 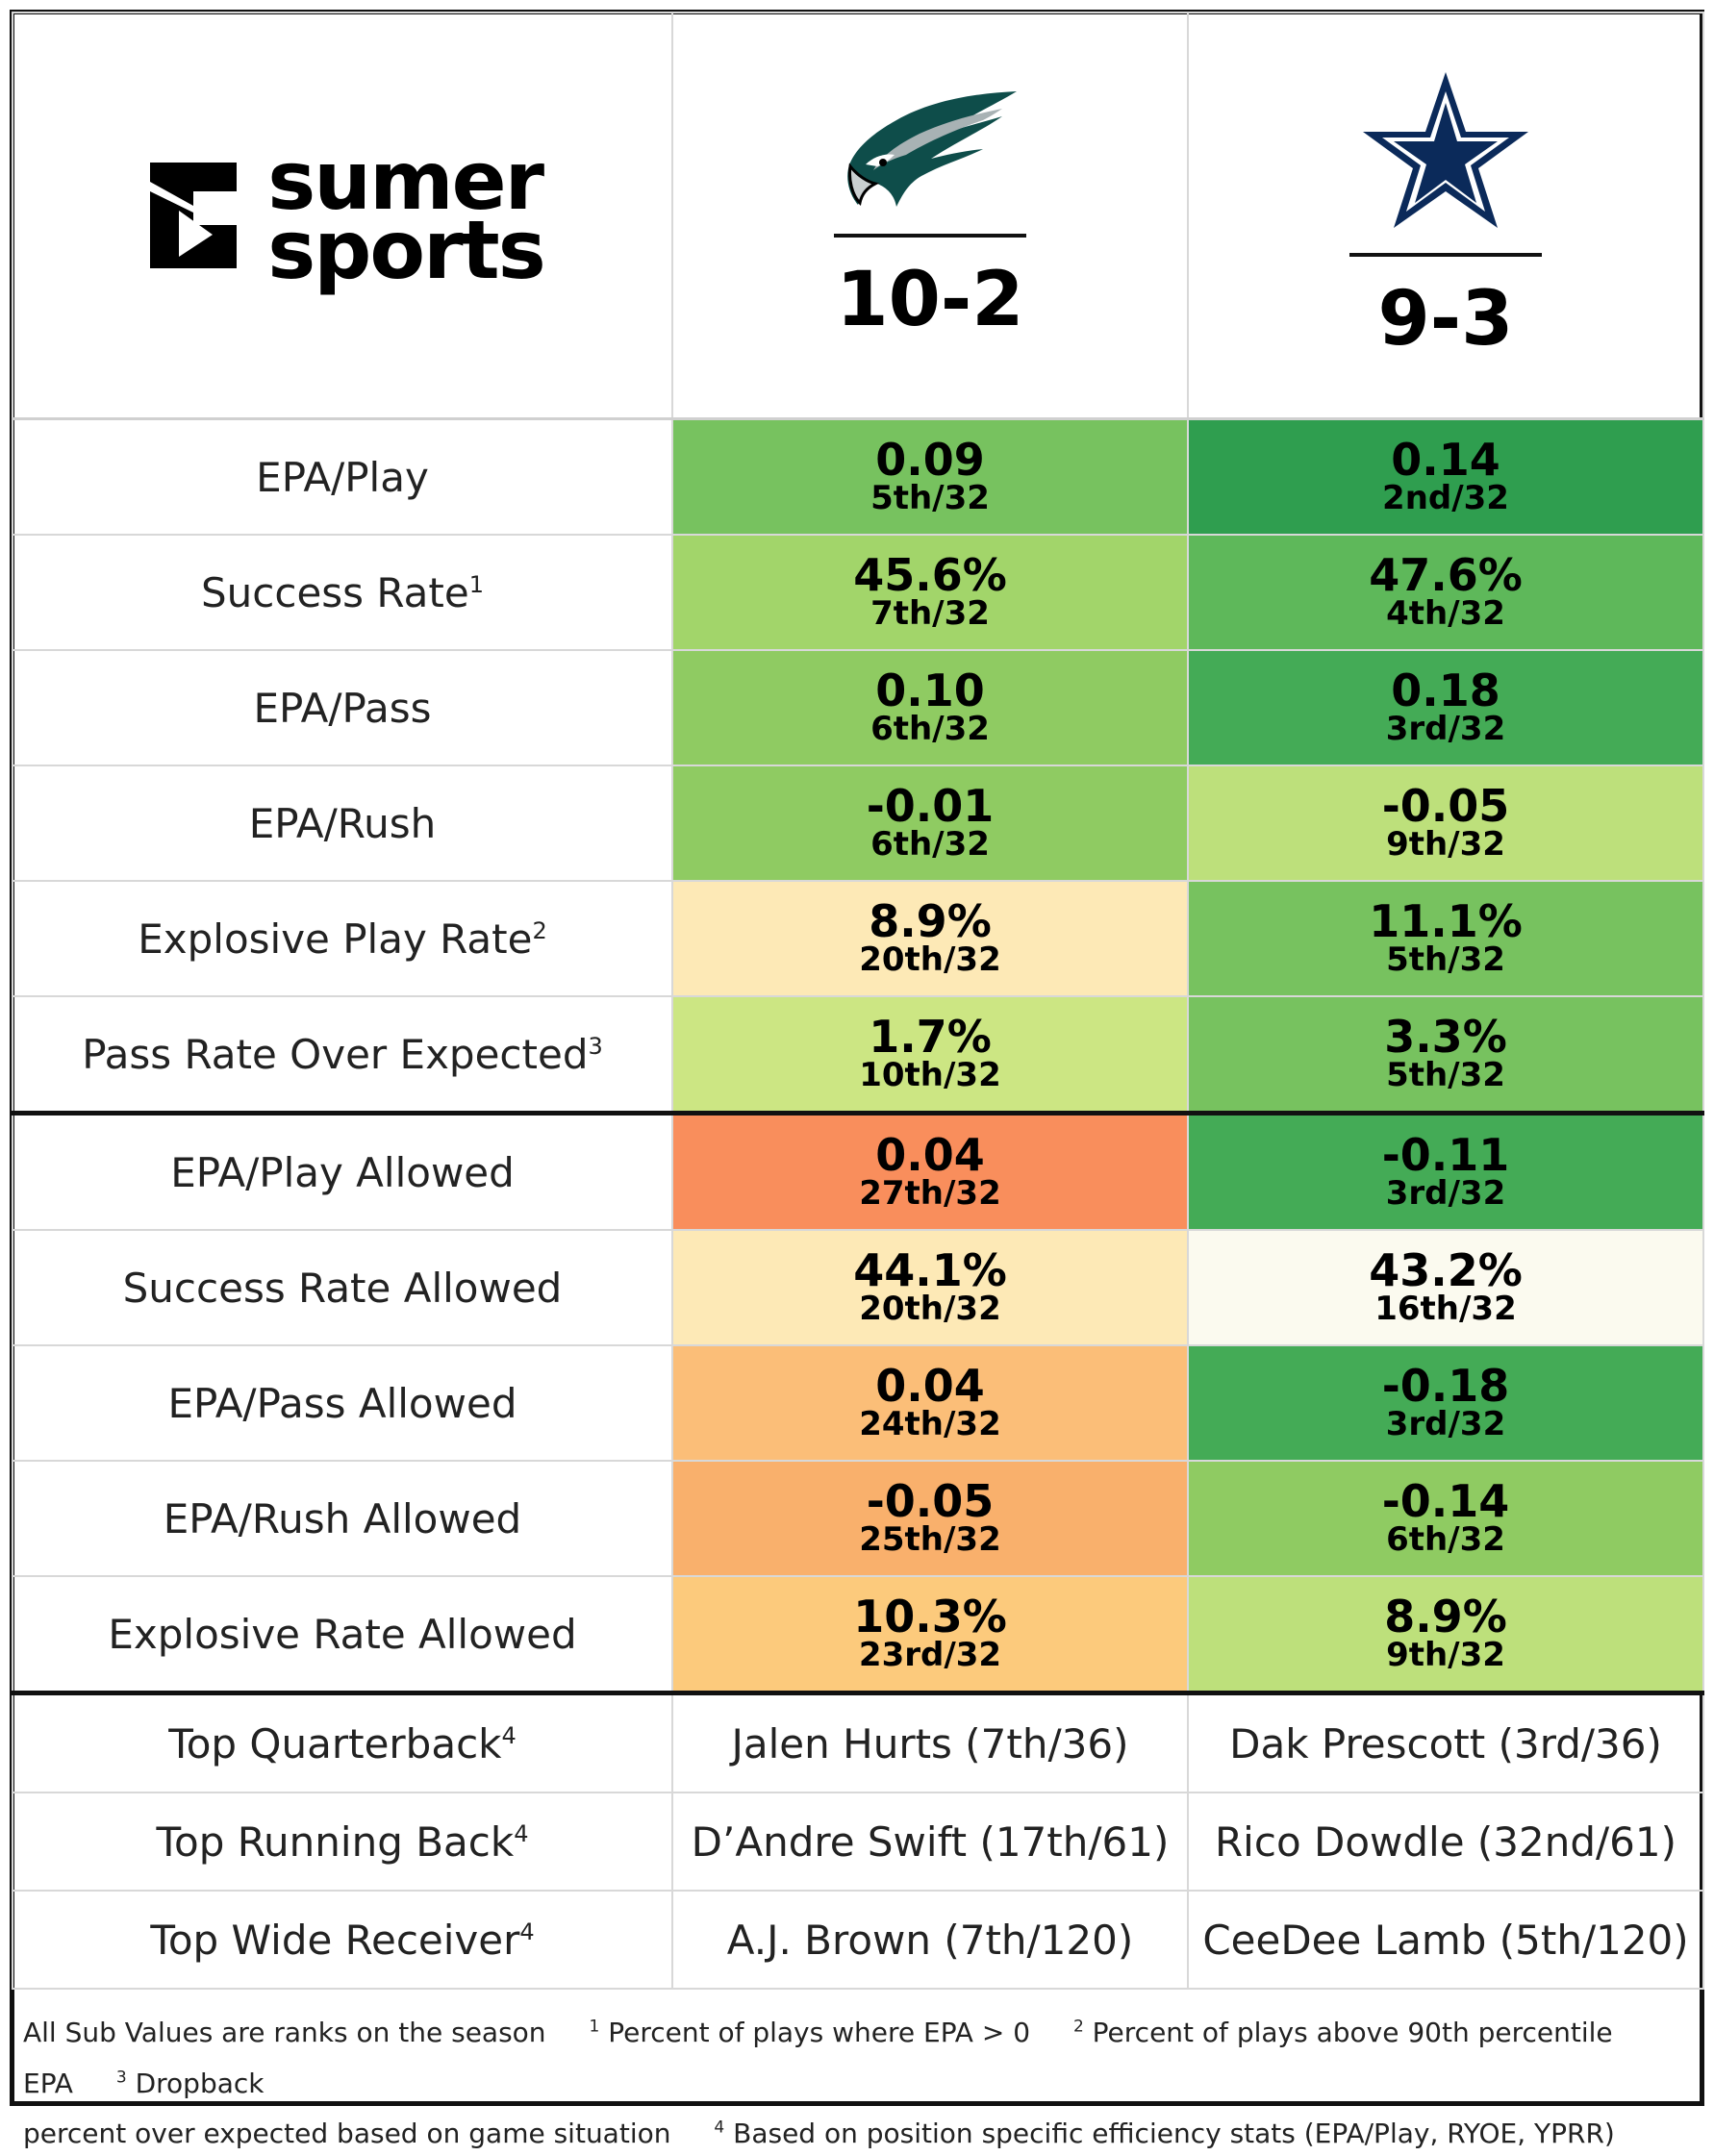 I want to click on stat-cell: -0.14 6th/32, so click(x=1445, y=1518).